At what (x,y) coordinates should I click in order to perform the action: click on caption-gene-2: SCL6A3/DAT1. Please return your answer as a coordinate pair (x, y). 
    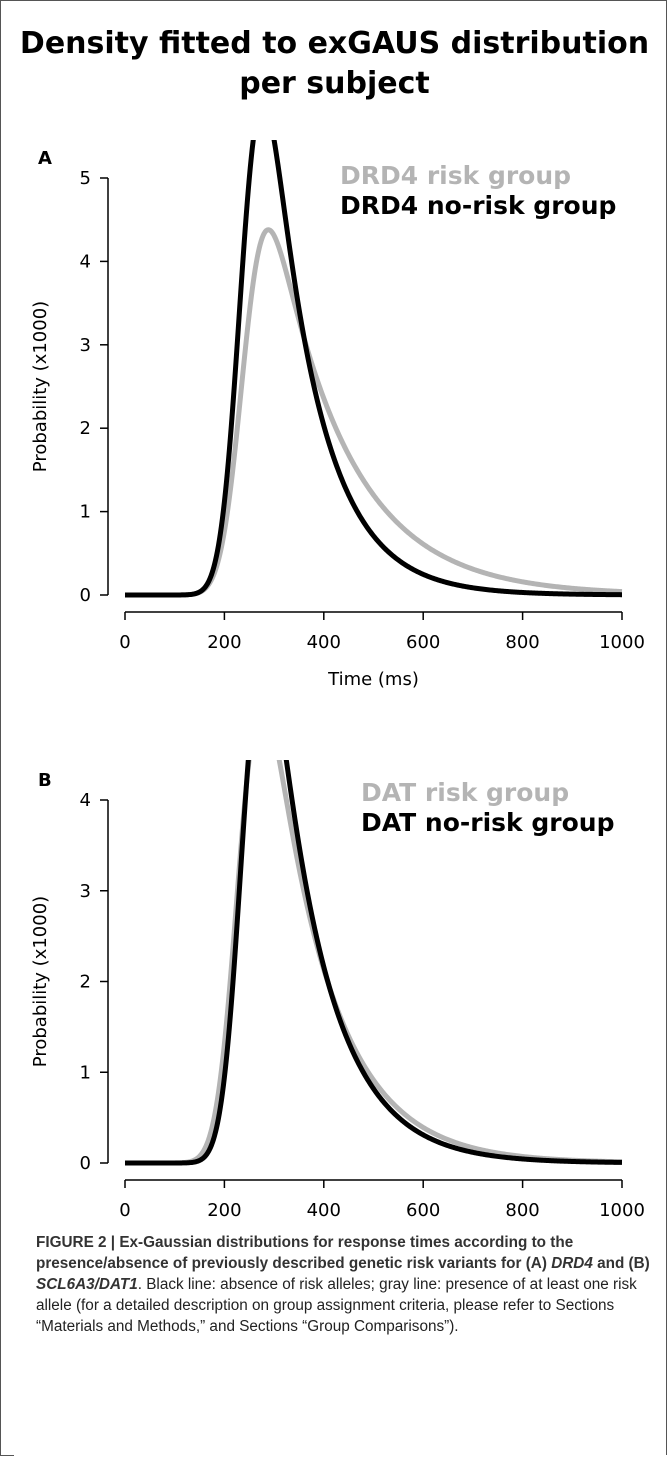
    Looking at the image, I should click on (87, 1284).